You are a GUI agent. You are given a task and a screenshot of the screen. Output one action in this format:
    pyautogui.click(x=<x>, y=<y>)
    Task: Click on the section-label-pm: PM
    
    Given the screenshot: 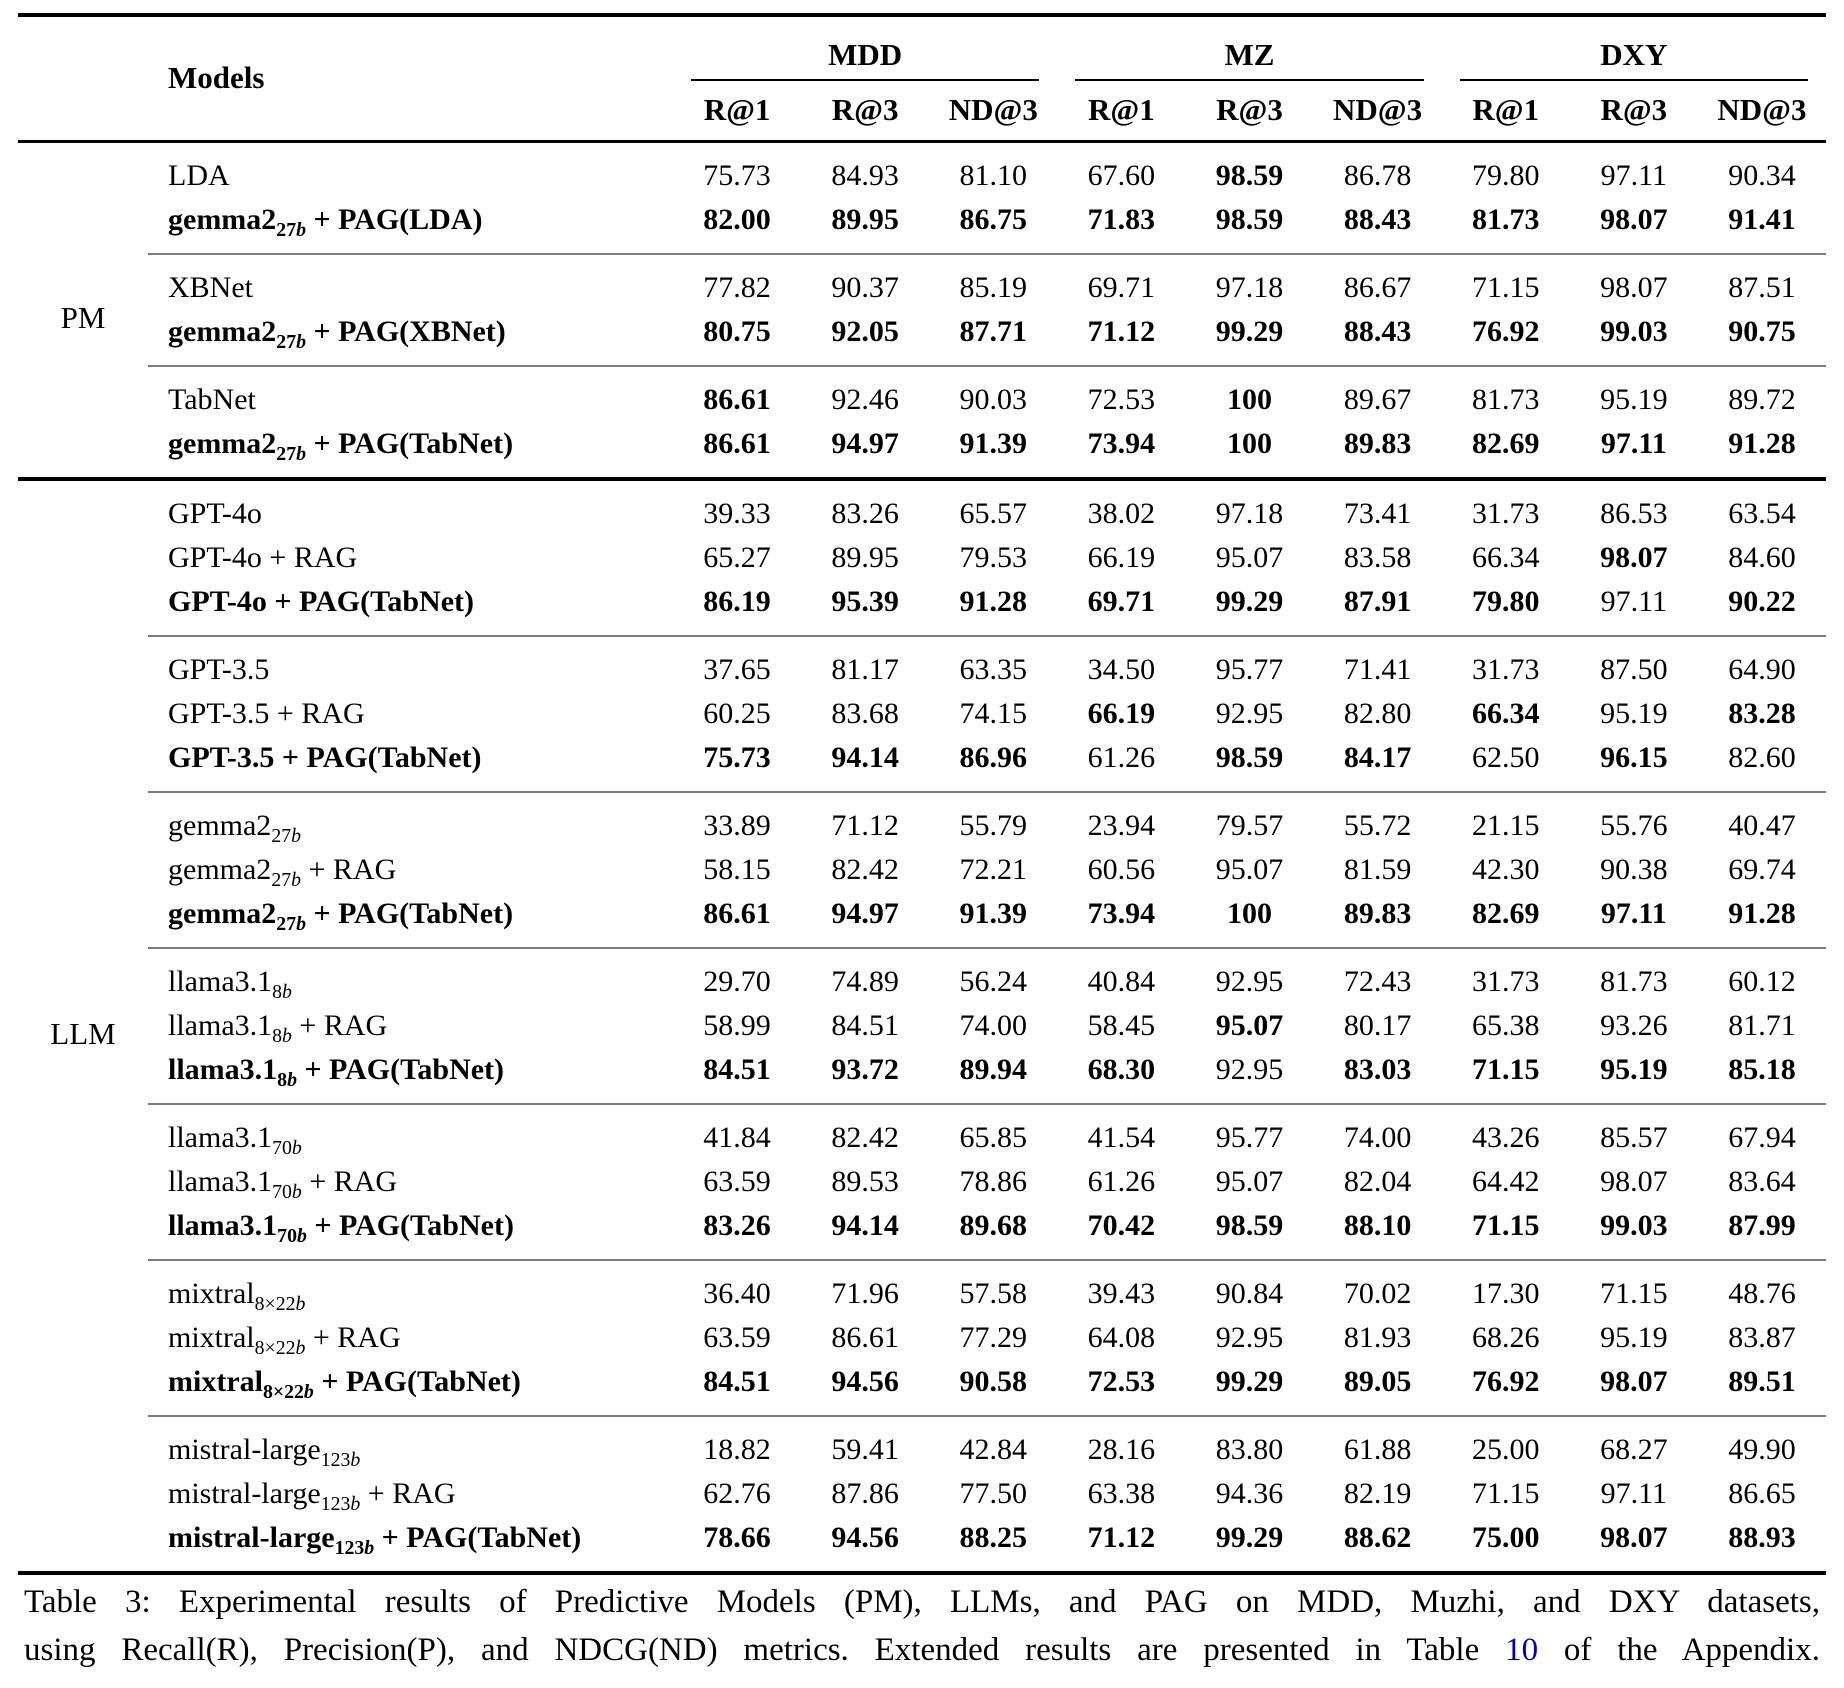 What is the action you would take?
    pyautogui.click(x=83, y=311)
    